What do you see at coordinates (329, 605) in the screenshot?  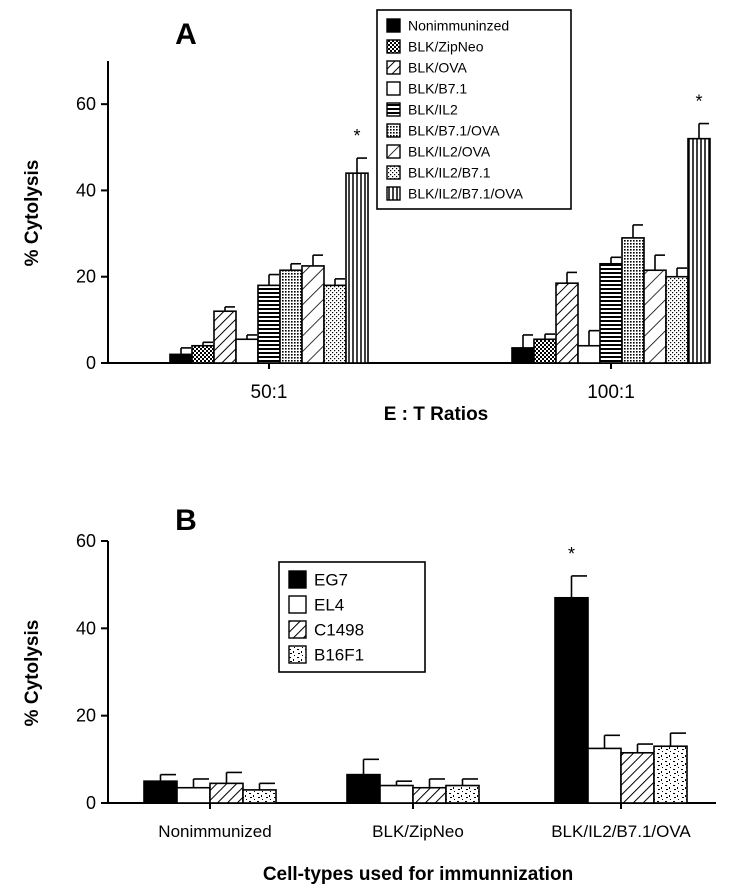 I see `legend-label: EL4` at bounding box center [329, 605].